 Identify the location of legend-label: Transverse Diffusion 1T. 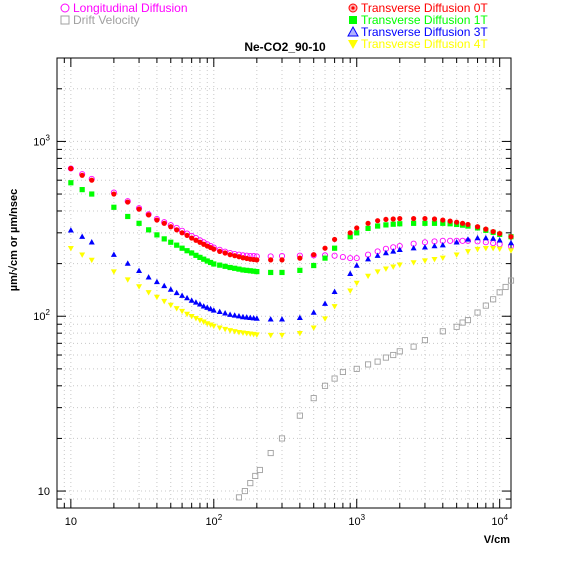
(424, 20).